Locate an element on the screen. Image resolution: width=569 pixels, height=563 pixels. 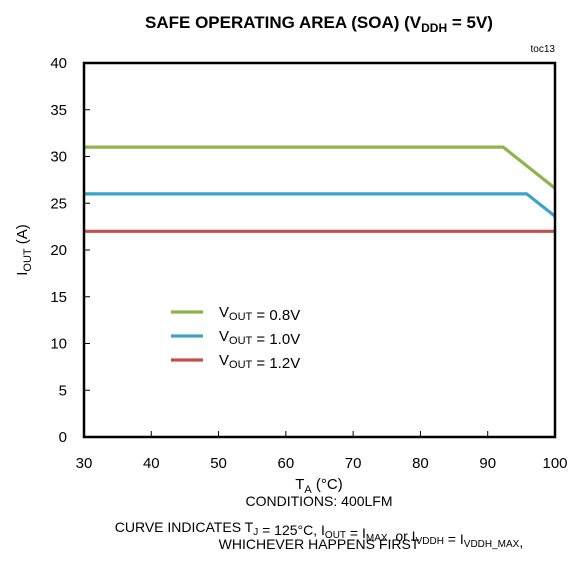
x-axis-label: TA (°C) is located at coordinates (319, 486).